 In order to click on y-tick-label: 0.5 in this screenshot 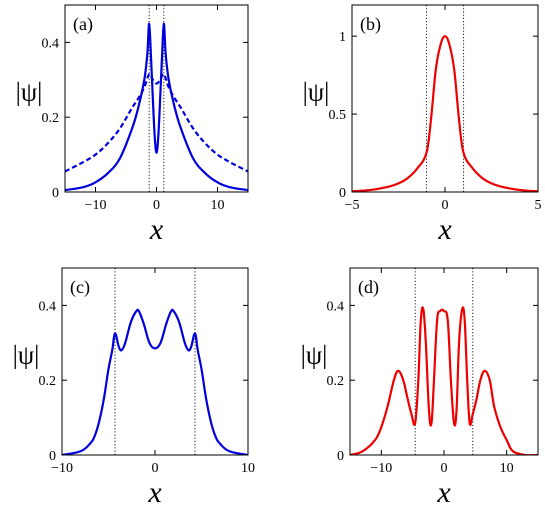, I will do `click(338, 115)`.